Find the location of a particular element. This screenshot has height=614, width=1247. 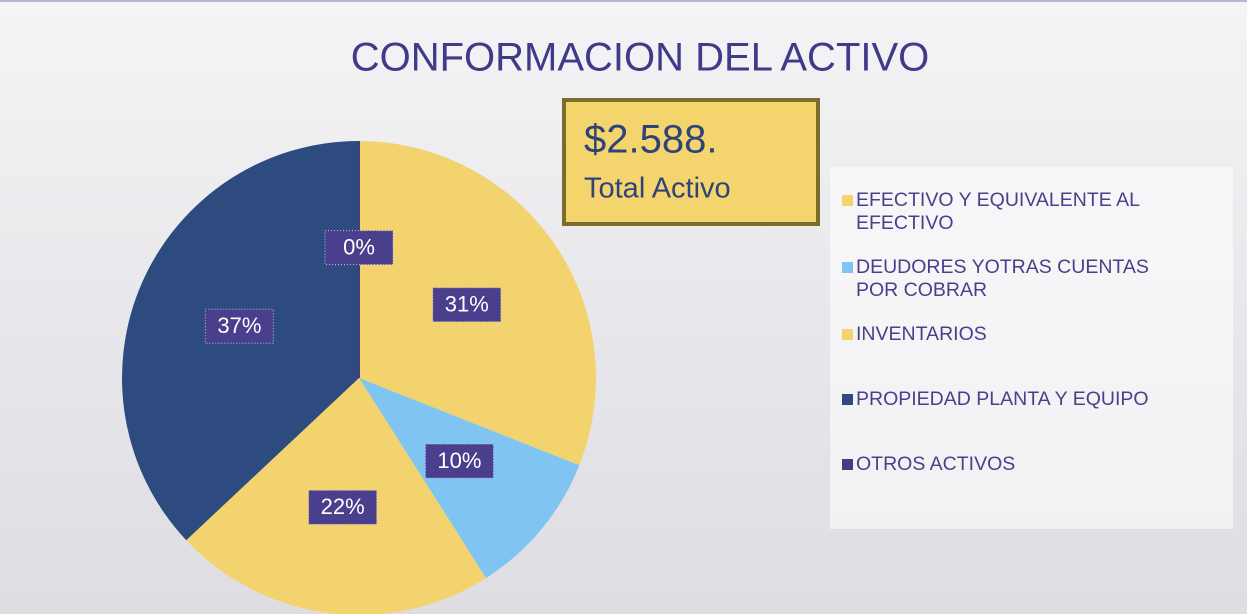

legend-item: DEUDORES YOTRAS CUENTAS POR COBRAR is located at coordinates (1034, 279).